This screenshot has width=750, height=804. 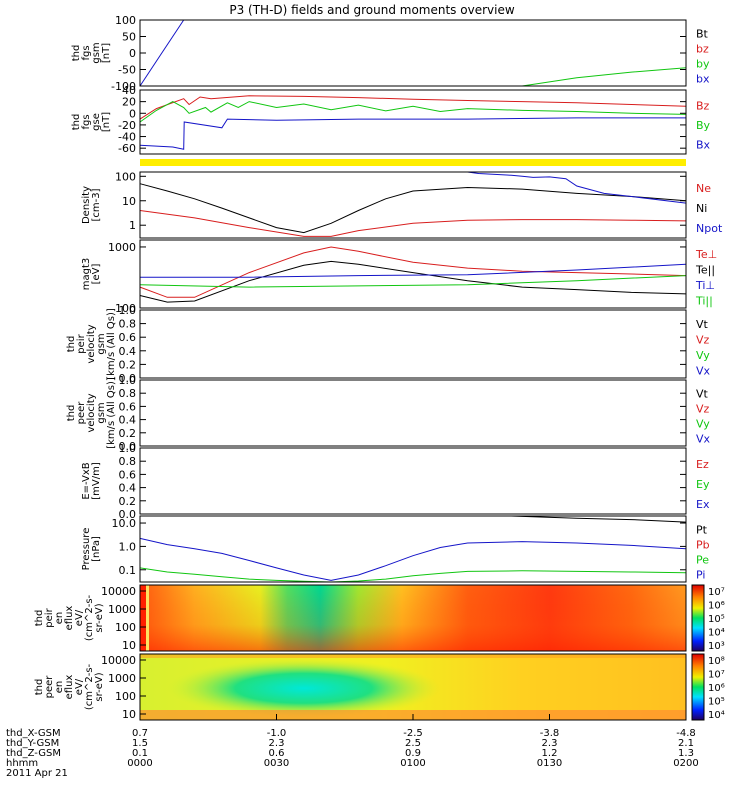 What do you see at coordinates (81, 413) in the screenshot?
I see `y-label-line: peer` at bounding box center [81, 413].